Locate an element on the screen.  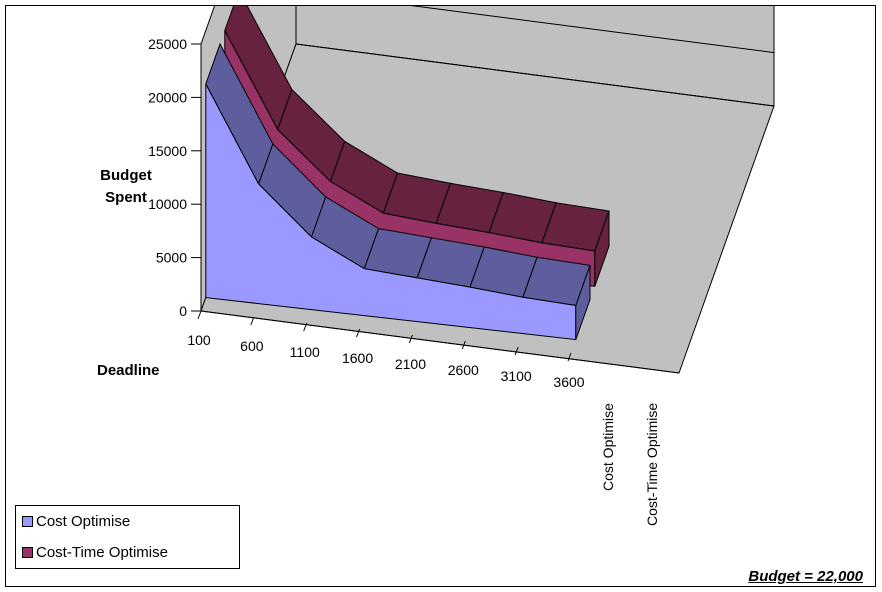
y-tick-label: 15000 is located at coordinates (167, 151).